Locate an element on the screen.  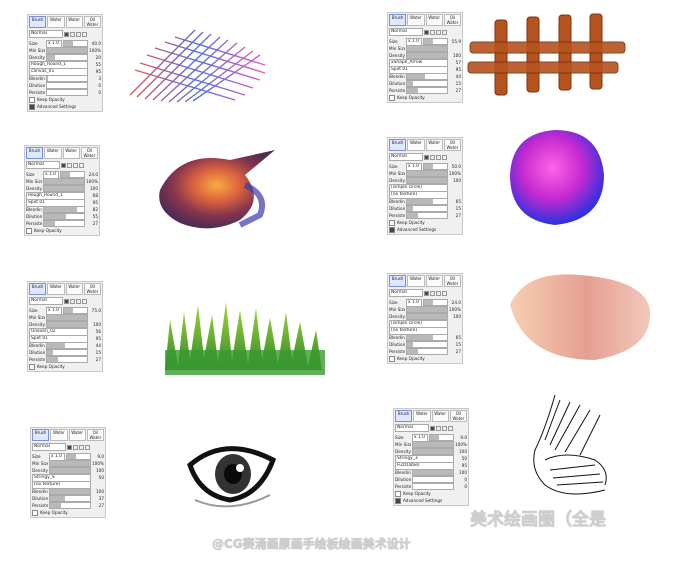
min_size-slider-row: Min Size is located at coordinates (65, 317).